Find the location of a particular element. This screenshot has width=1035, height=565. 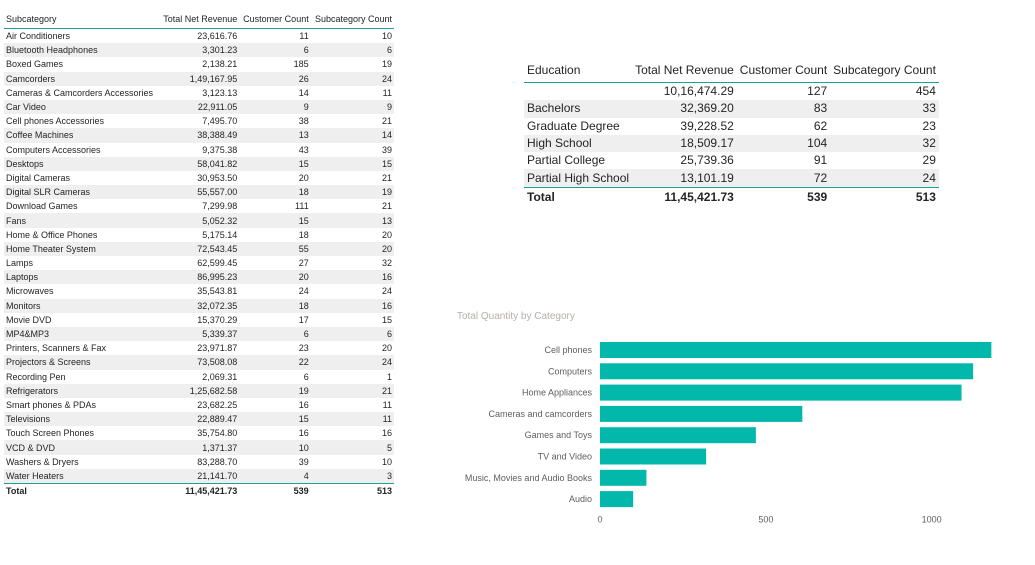

table-row: Partial College 25,739.36 91 29 is located at coordinates (731, 161).